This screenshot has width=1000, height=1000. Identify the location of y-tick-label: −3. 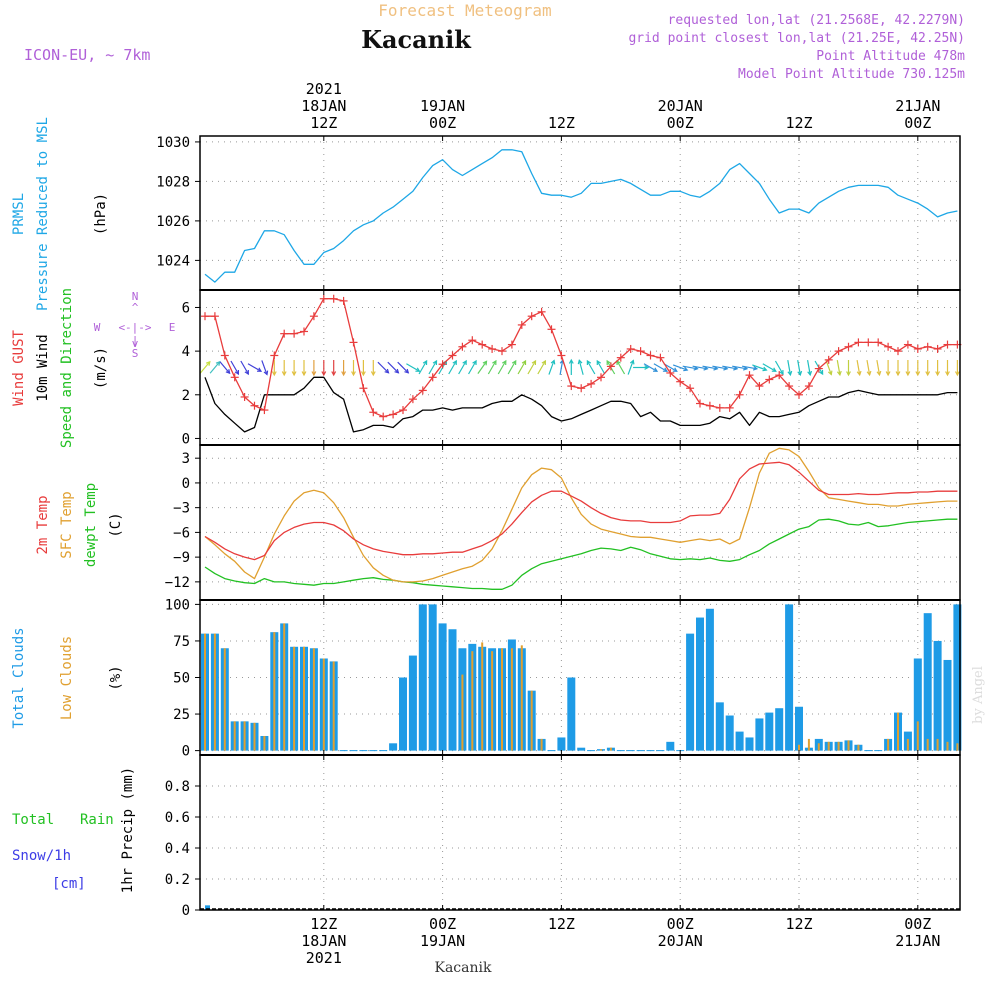
(181, 509).